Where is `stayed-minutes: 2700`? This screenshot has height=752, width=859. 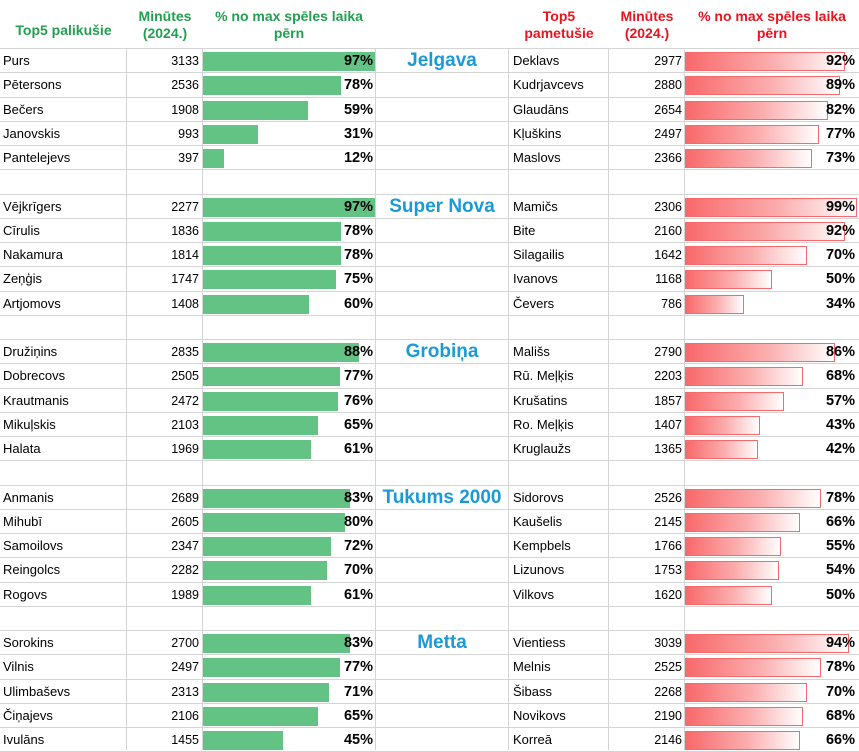
stayed-minutes: 2700 is located at coordinates (185, 643).